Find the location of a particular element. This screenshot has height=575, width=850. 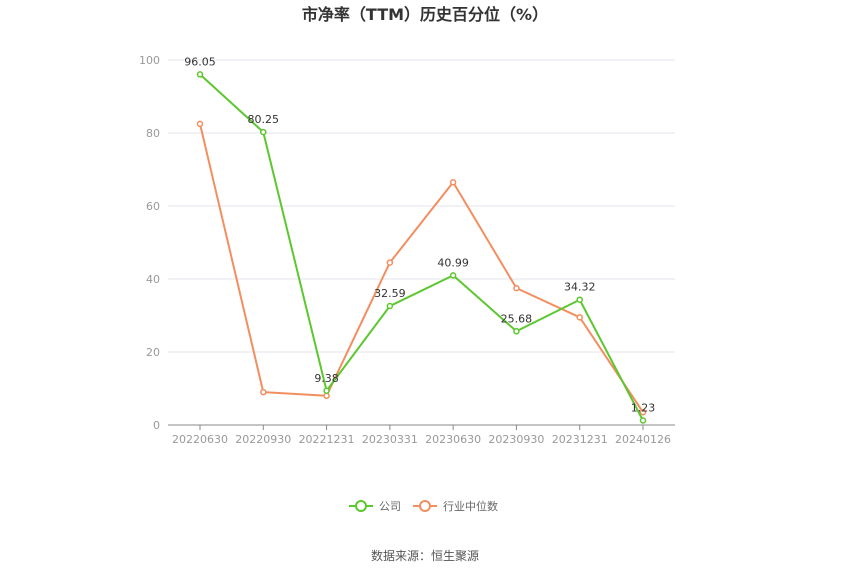

y-tick-label: 40 is located at coordinates (153, 279).